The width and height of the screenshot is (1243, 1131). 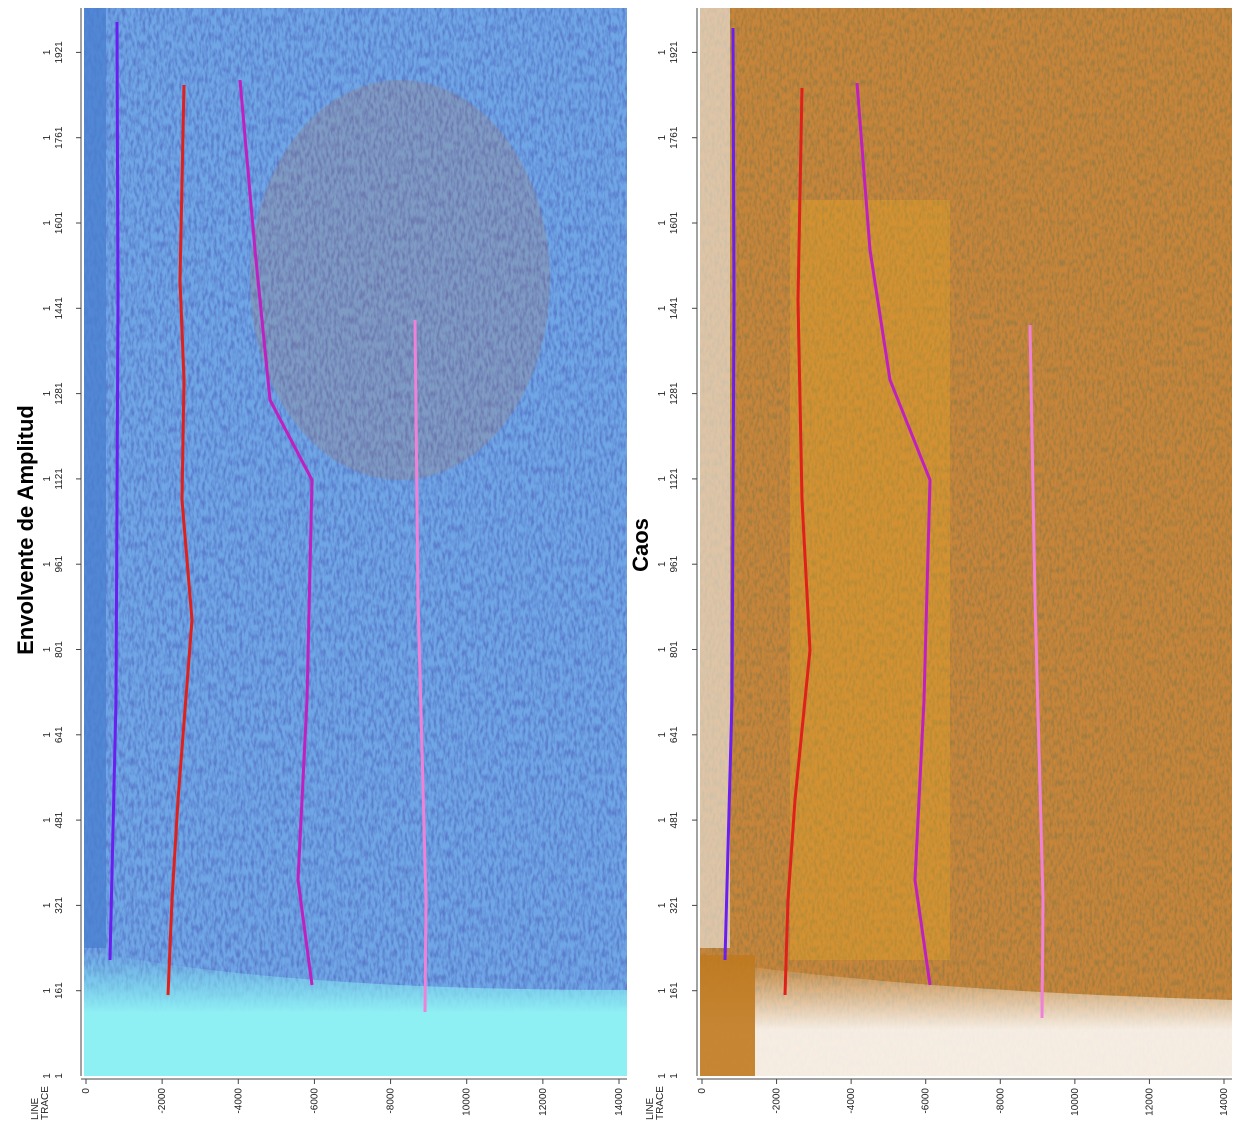 What do you see at coordinates (25, 530) in the screenshot?
I see `panel-title: Envolvente de Amplitud` at bounding box center [25, 530].